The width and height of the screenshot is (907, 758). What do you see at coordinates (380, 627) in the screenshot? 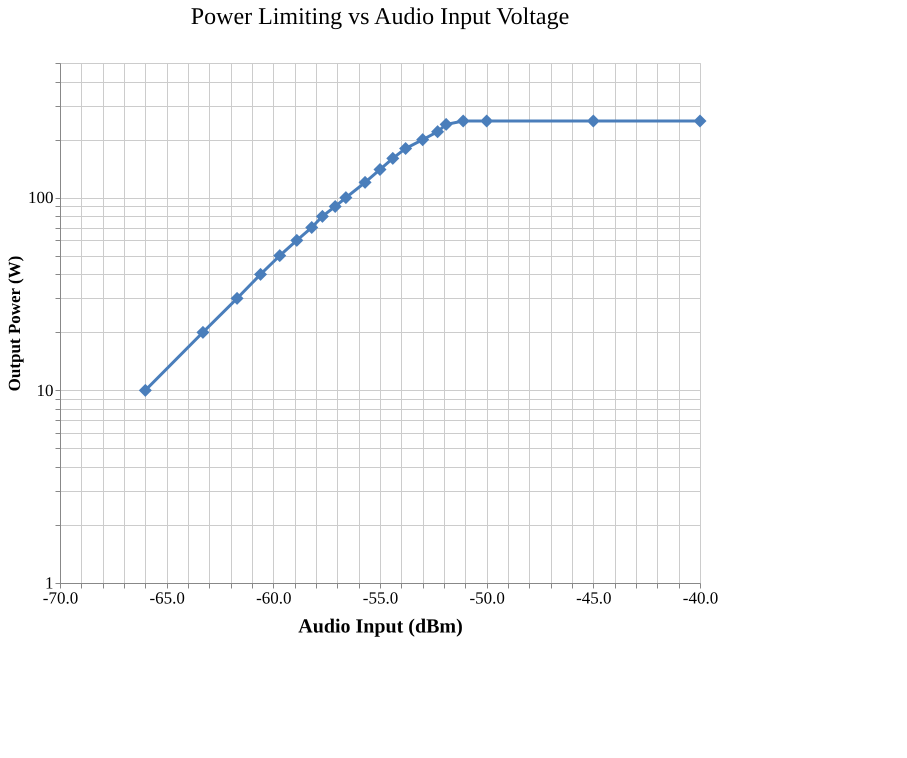
I see `x-axis-title: Audio Input (dBm)` at bounding box center [380, 627].